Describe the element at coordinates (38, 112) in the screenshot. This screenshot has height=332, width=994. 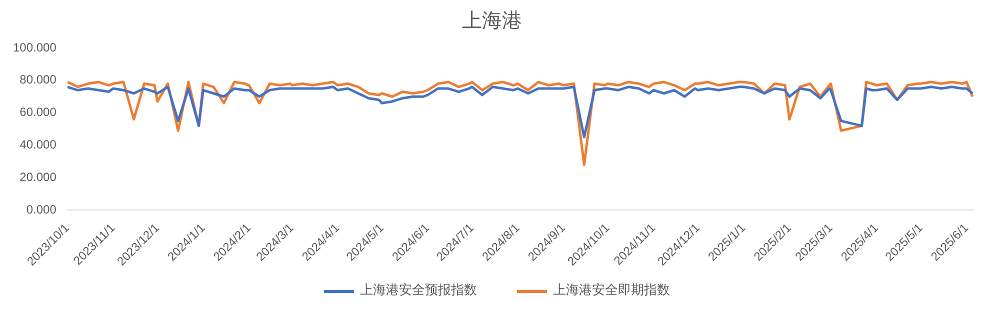
I see `y-tick-label: 60.000` at that location.